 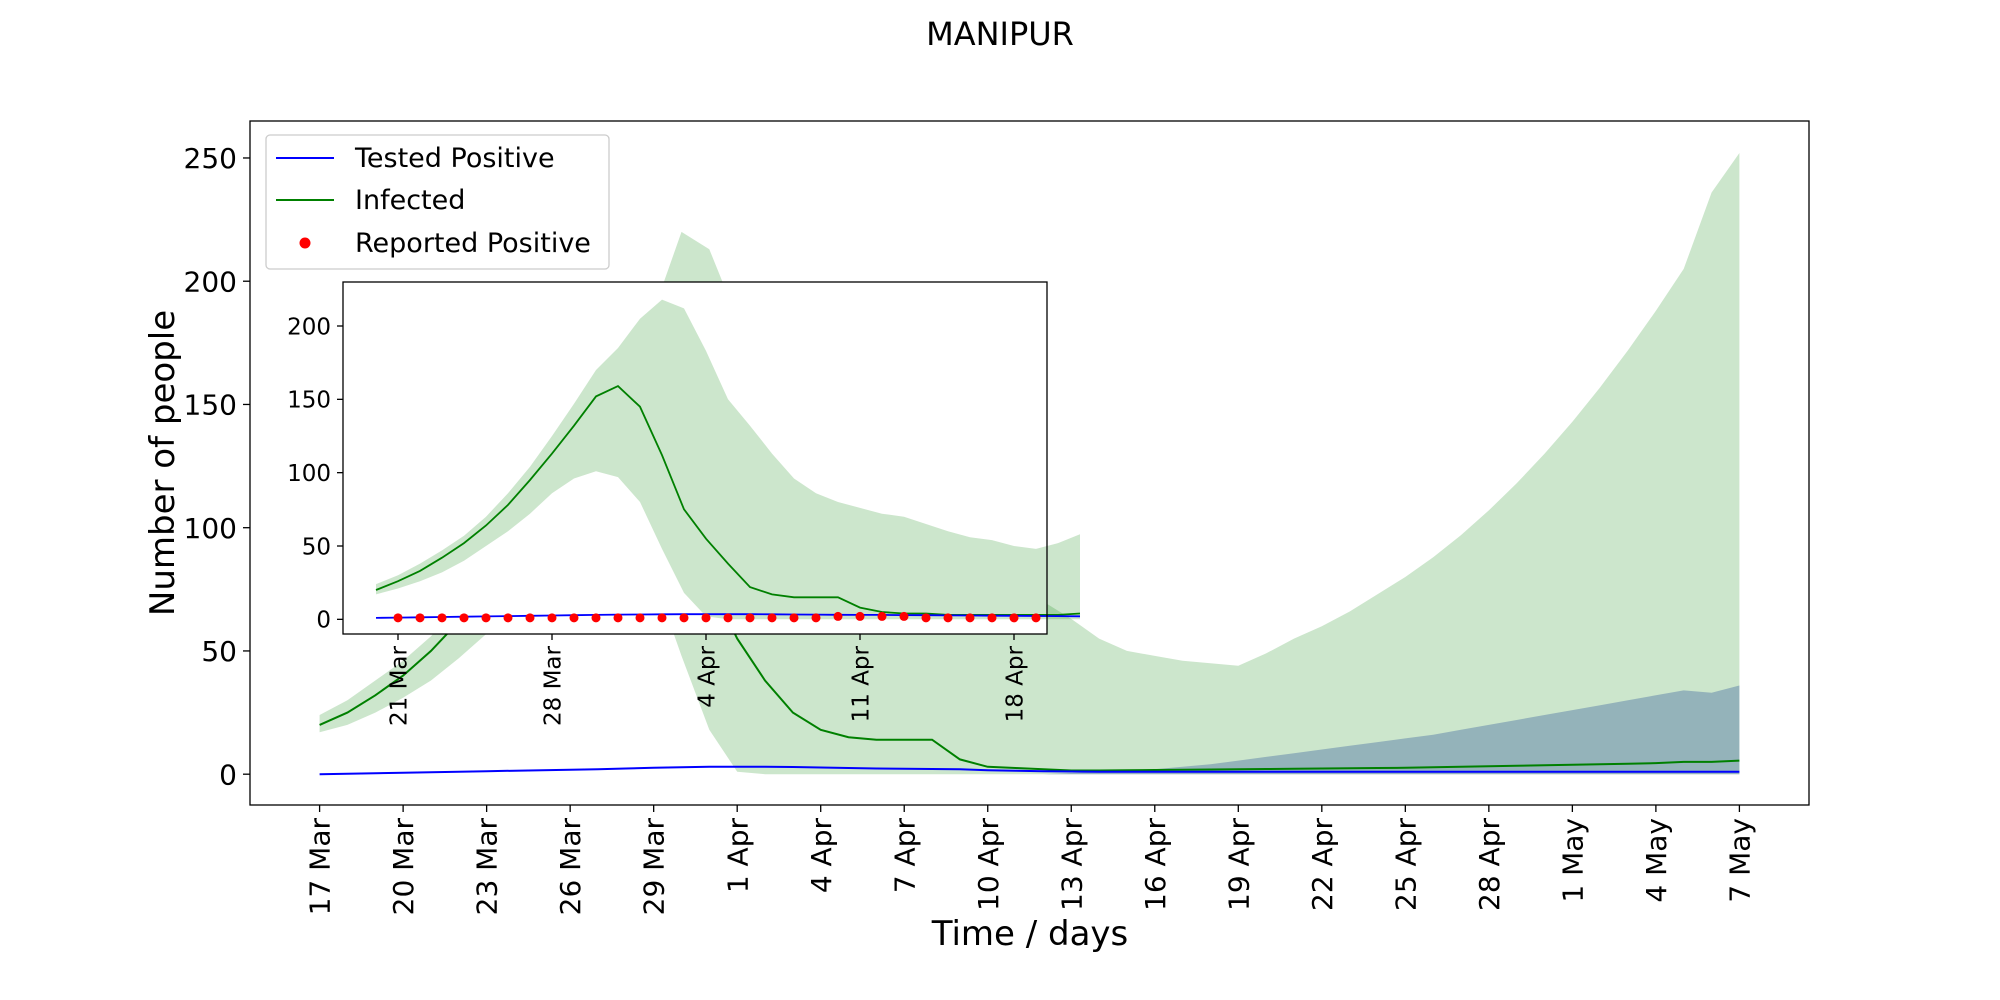 I want to click on main-x-tick-label: 29 Mar, so click(x=654, y=867).